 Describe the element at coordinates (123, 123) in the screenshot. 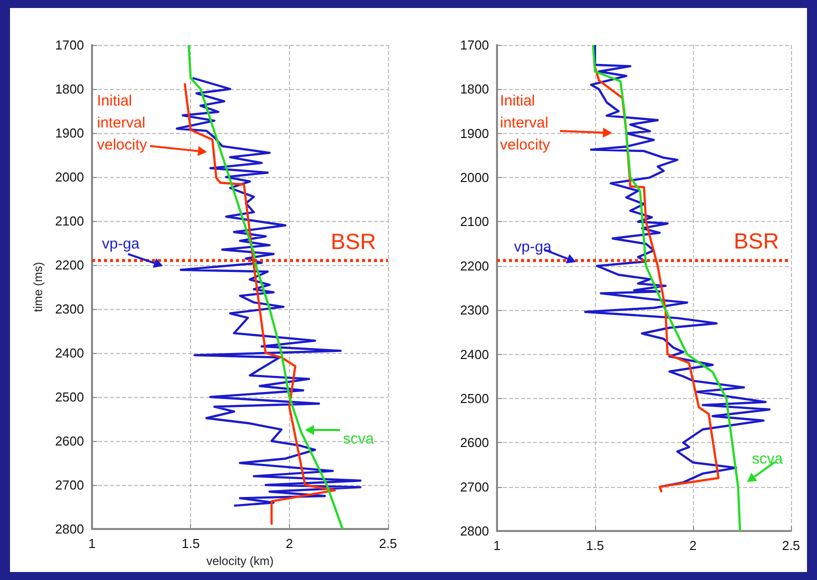

I see `text: Initial interval velocity` at that location.